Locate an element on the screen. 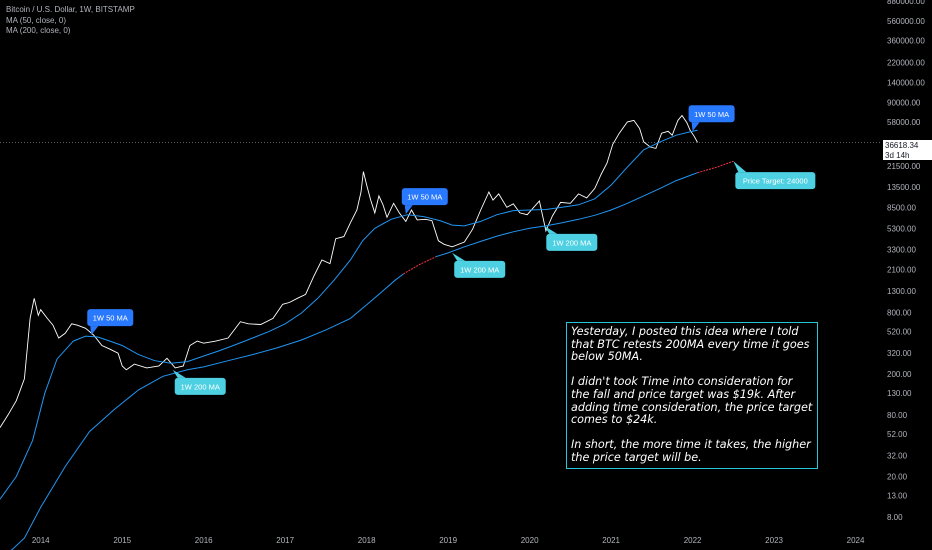 The width and height of the screenshot is (932, 550). series-ma200_dim is located at coordinates (420, 265).